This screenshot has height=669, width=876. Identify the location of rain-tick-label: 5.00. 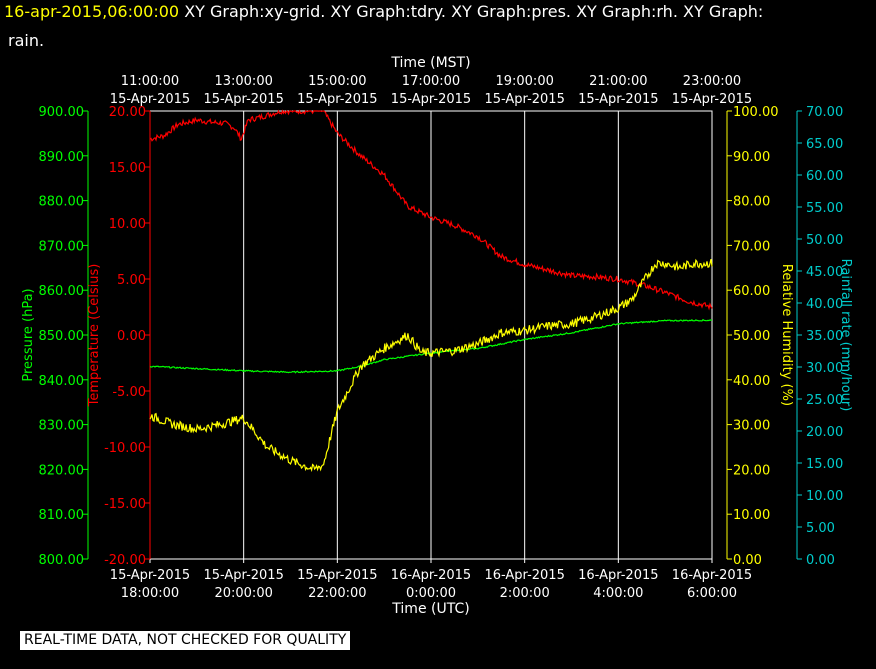
(820, 528).